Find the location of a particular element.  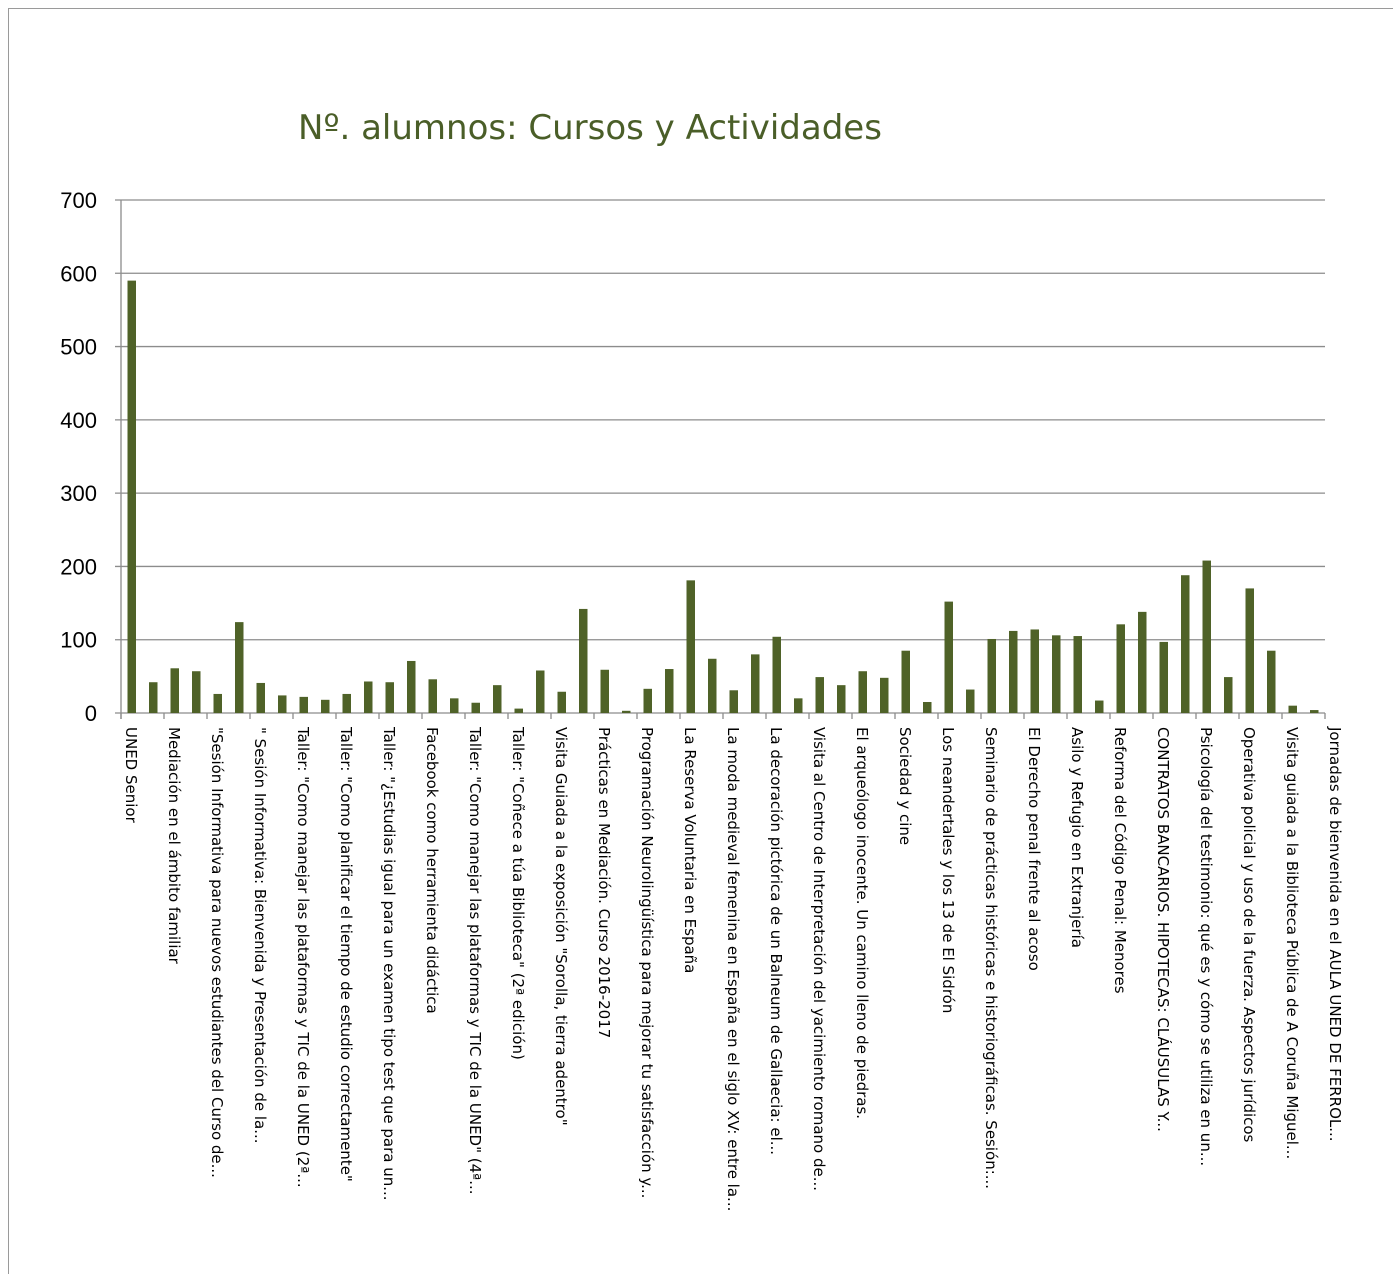

y-tick-label: 200 is located at coordinates (78, 566).